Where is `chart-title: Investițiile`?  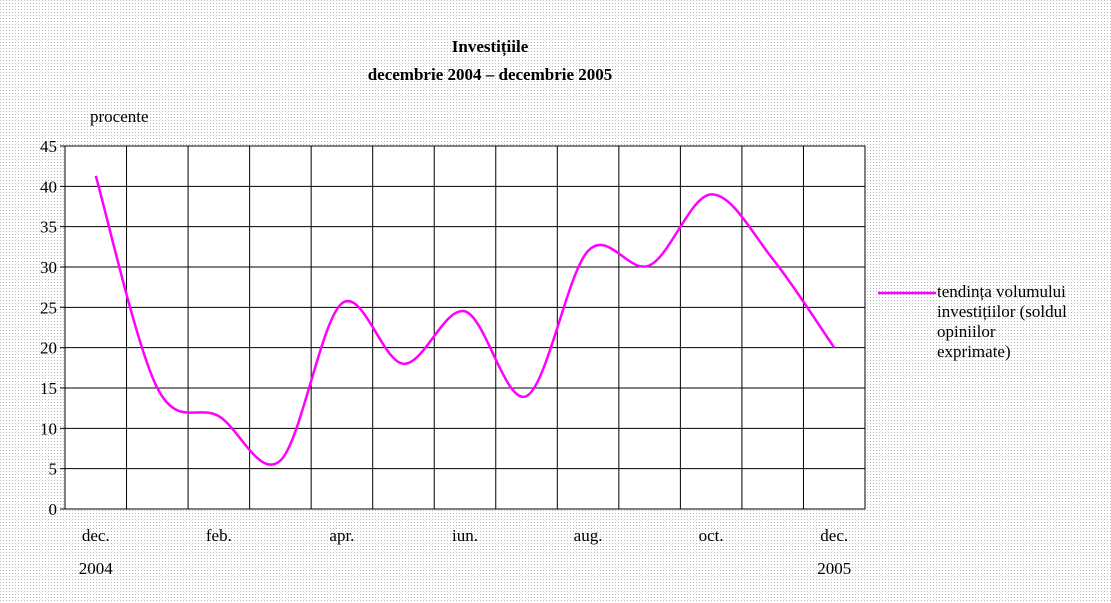
chart-title: Investițiile is located at coordinates (490, 47).